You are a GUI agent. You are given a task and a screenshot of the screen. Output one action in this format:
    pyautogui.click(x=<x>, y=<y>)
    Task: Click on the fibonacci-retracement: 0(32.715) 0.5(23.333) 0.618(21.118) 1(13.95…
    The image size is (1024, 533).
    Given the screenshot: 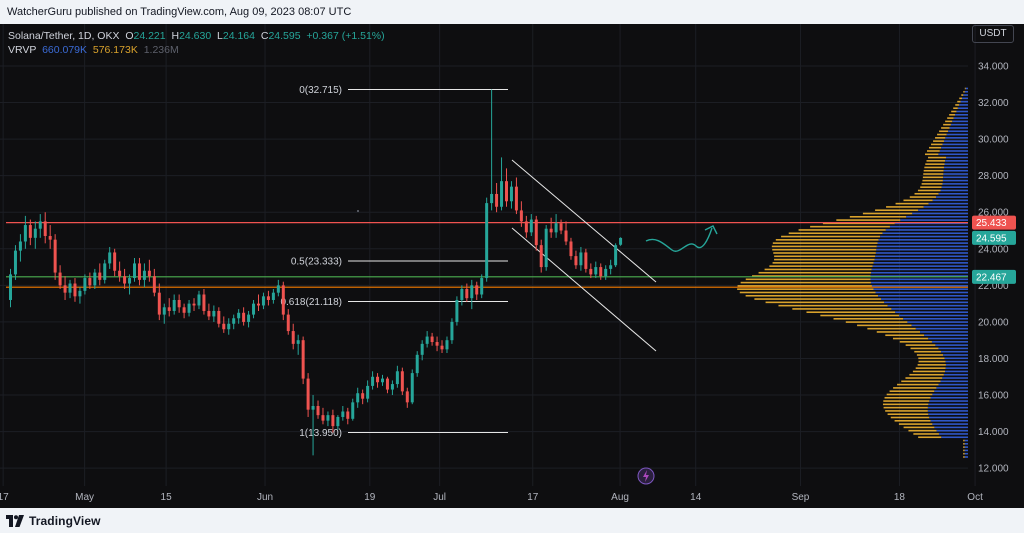 What is the action you would take?
    pyautogui.click(x=394, y=262)
    